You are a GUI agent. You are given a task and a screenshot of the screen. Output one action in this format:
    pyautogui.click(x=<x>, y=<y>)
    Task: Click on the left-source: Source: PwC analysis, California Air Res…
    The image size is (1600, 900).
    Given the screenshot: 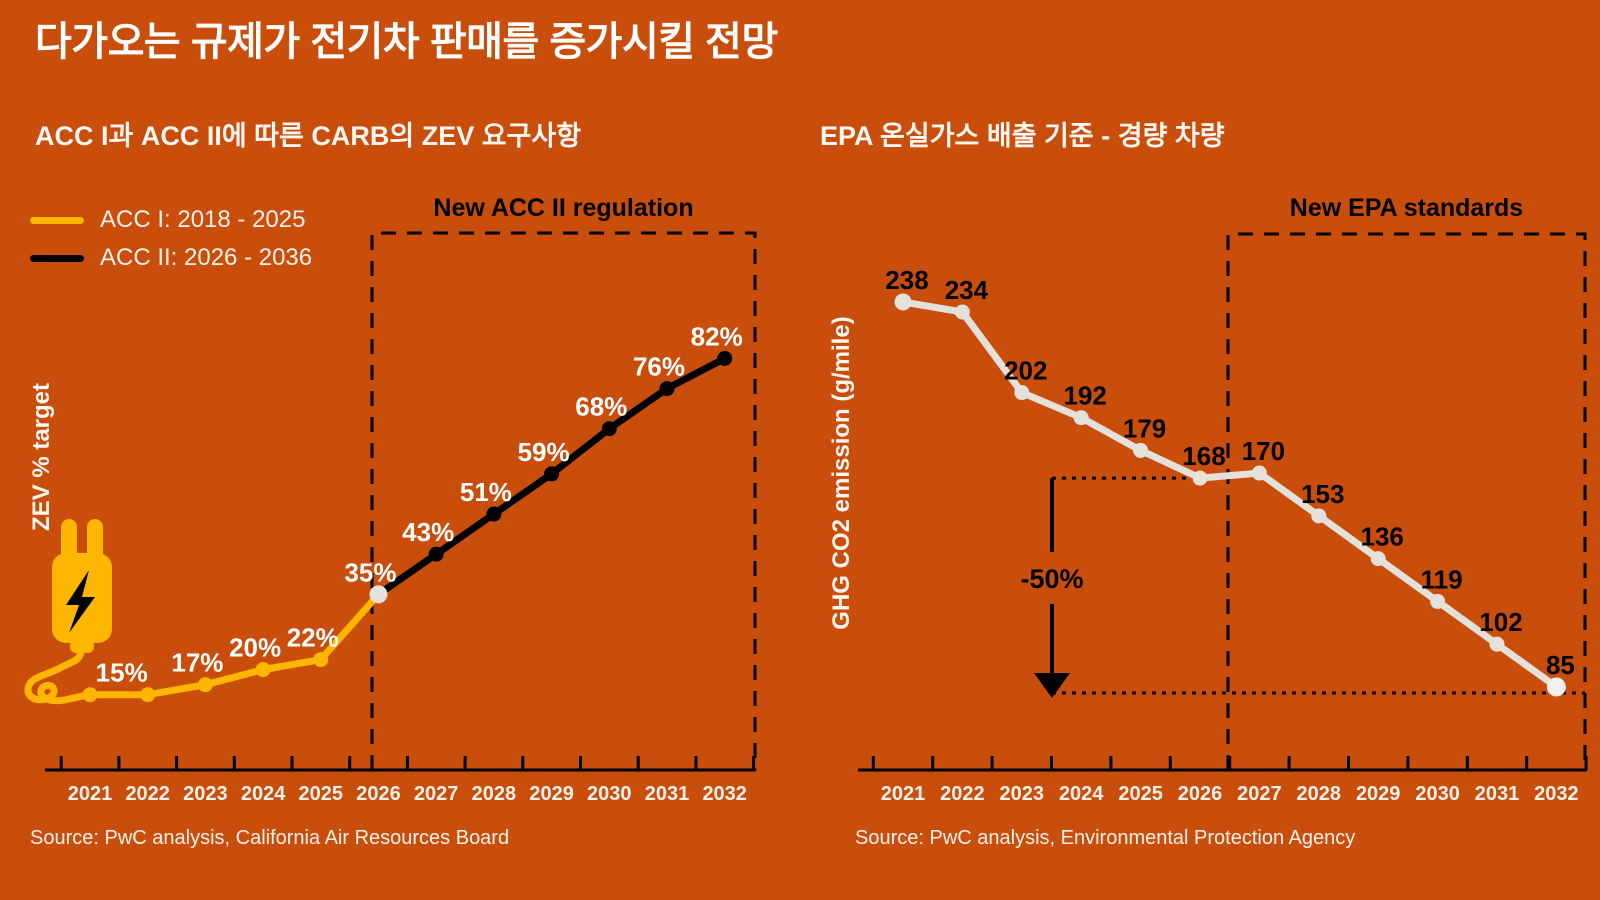 What is the action you would take?
    pyautogui.click(x=270, y=838)
    